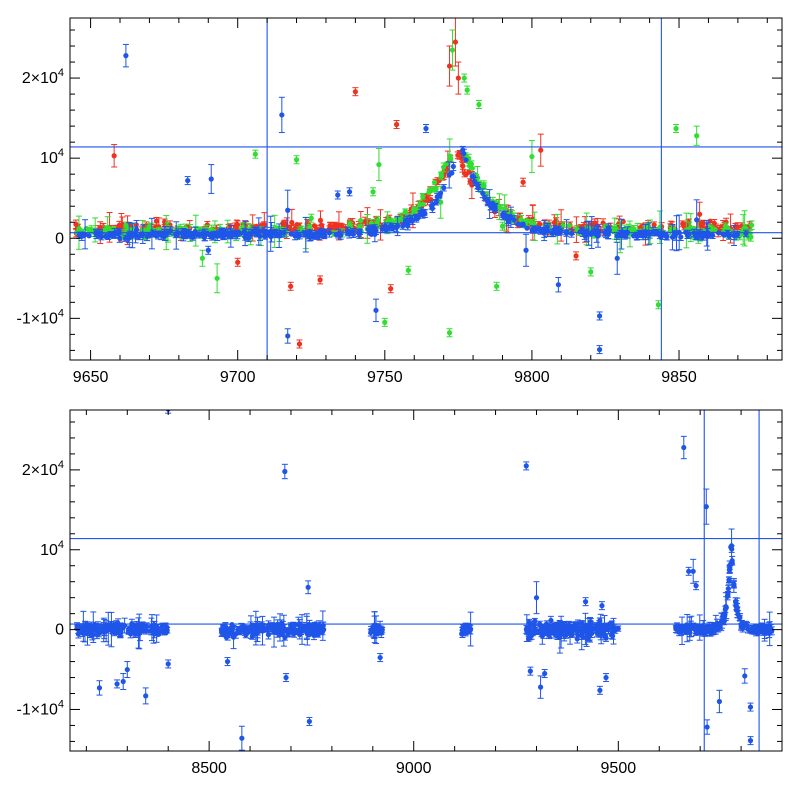  Describe the element at coordinates (52, 157) in the screenshot. I see `y-tick-label: 104` at that location.